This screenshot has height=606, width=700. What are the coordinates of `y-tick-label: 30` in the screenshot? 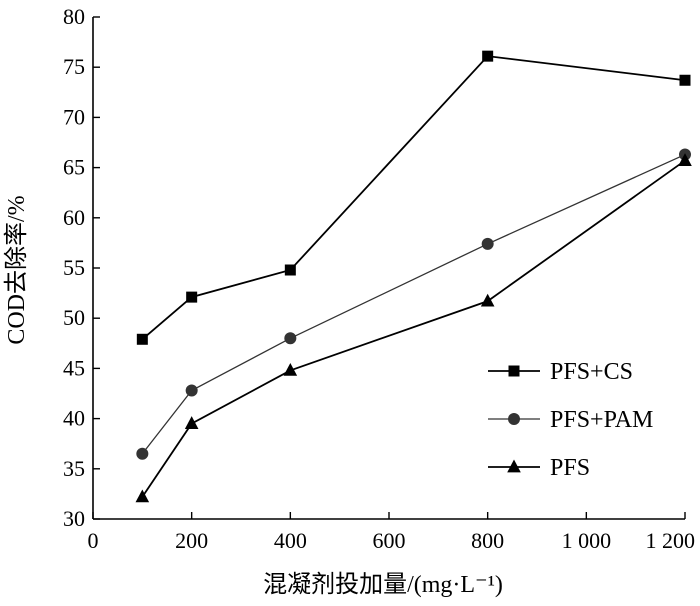 It's located at (74, 518).